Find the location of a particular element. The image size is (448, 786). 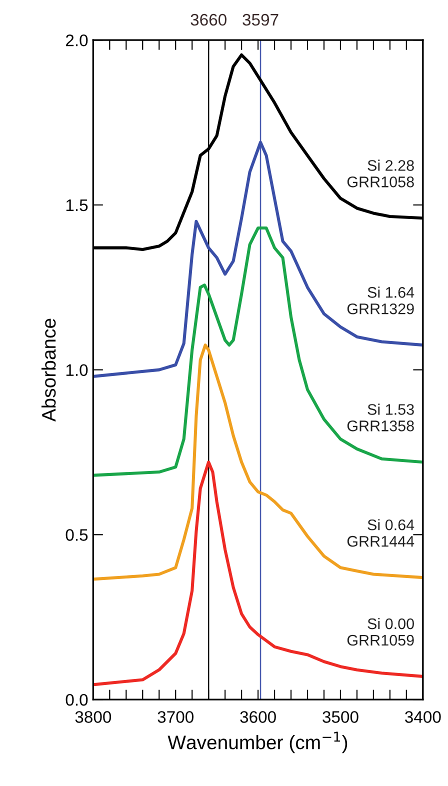

annotation: Si 2.28 GRR1058 is located at coordinates (380, 174).